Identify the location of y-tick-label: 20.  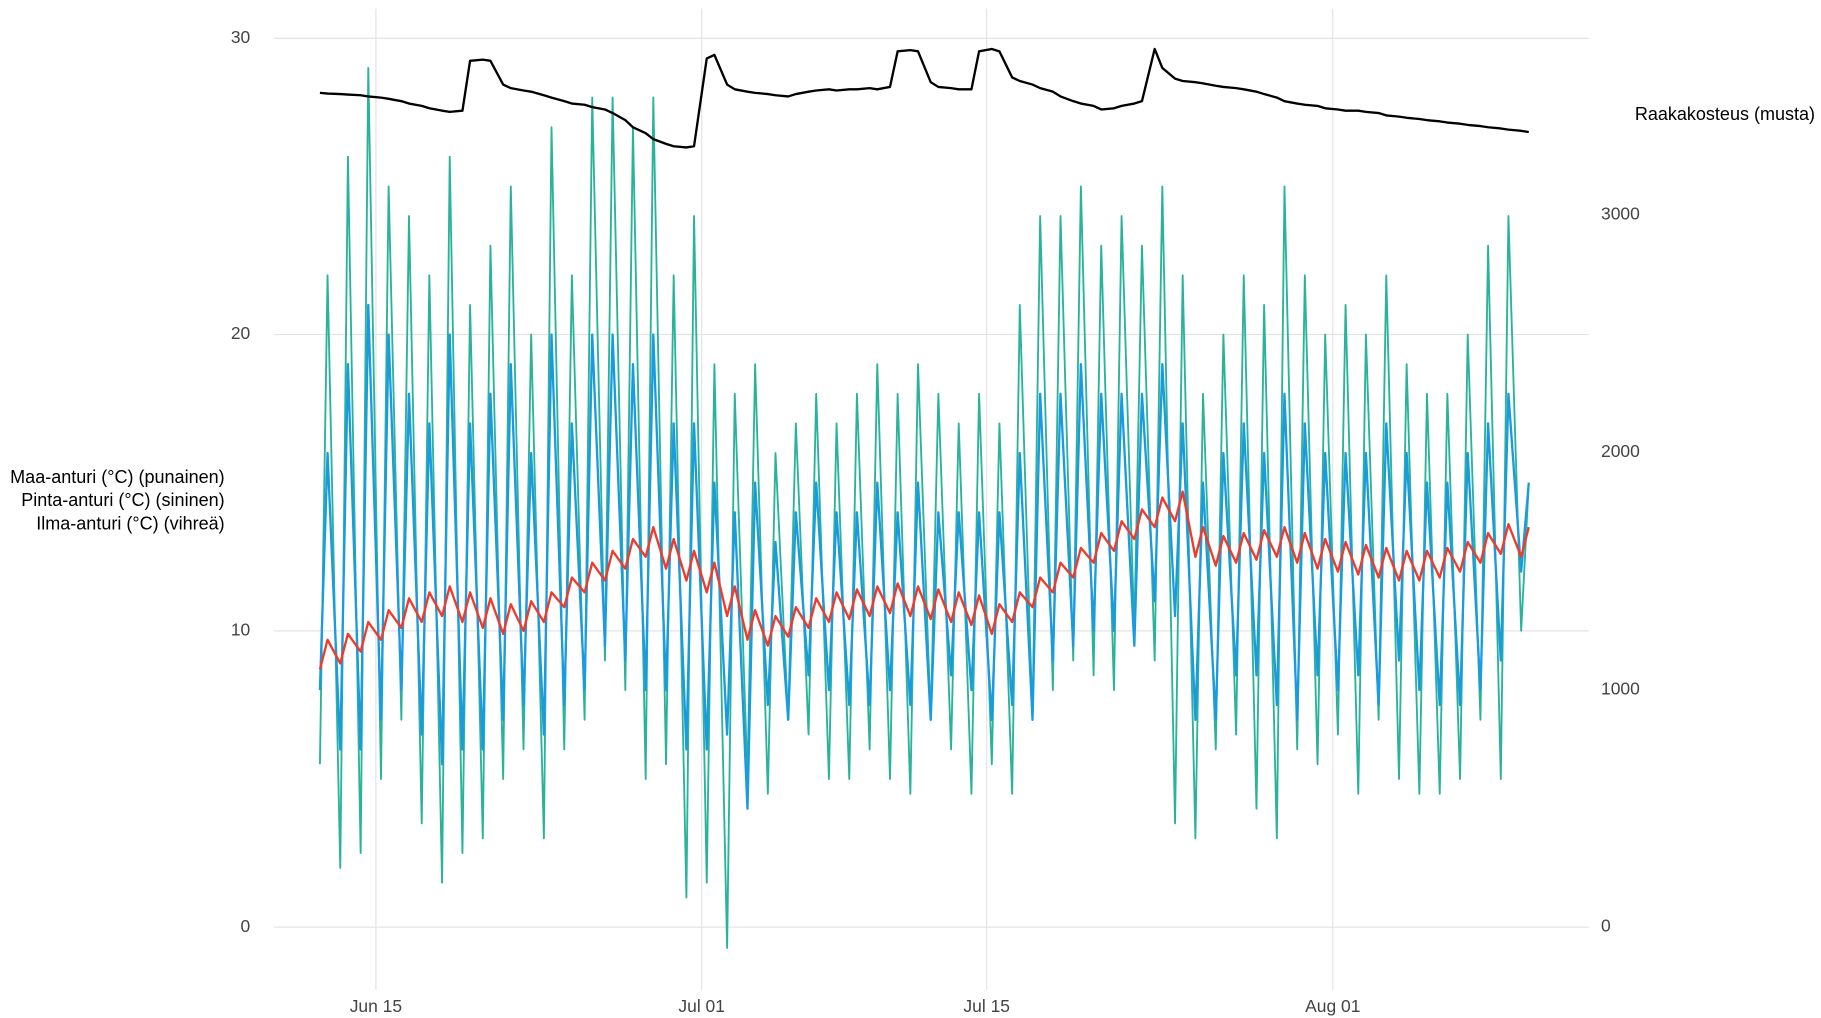
(241, 333).